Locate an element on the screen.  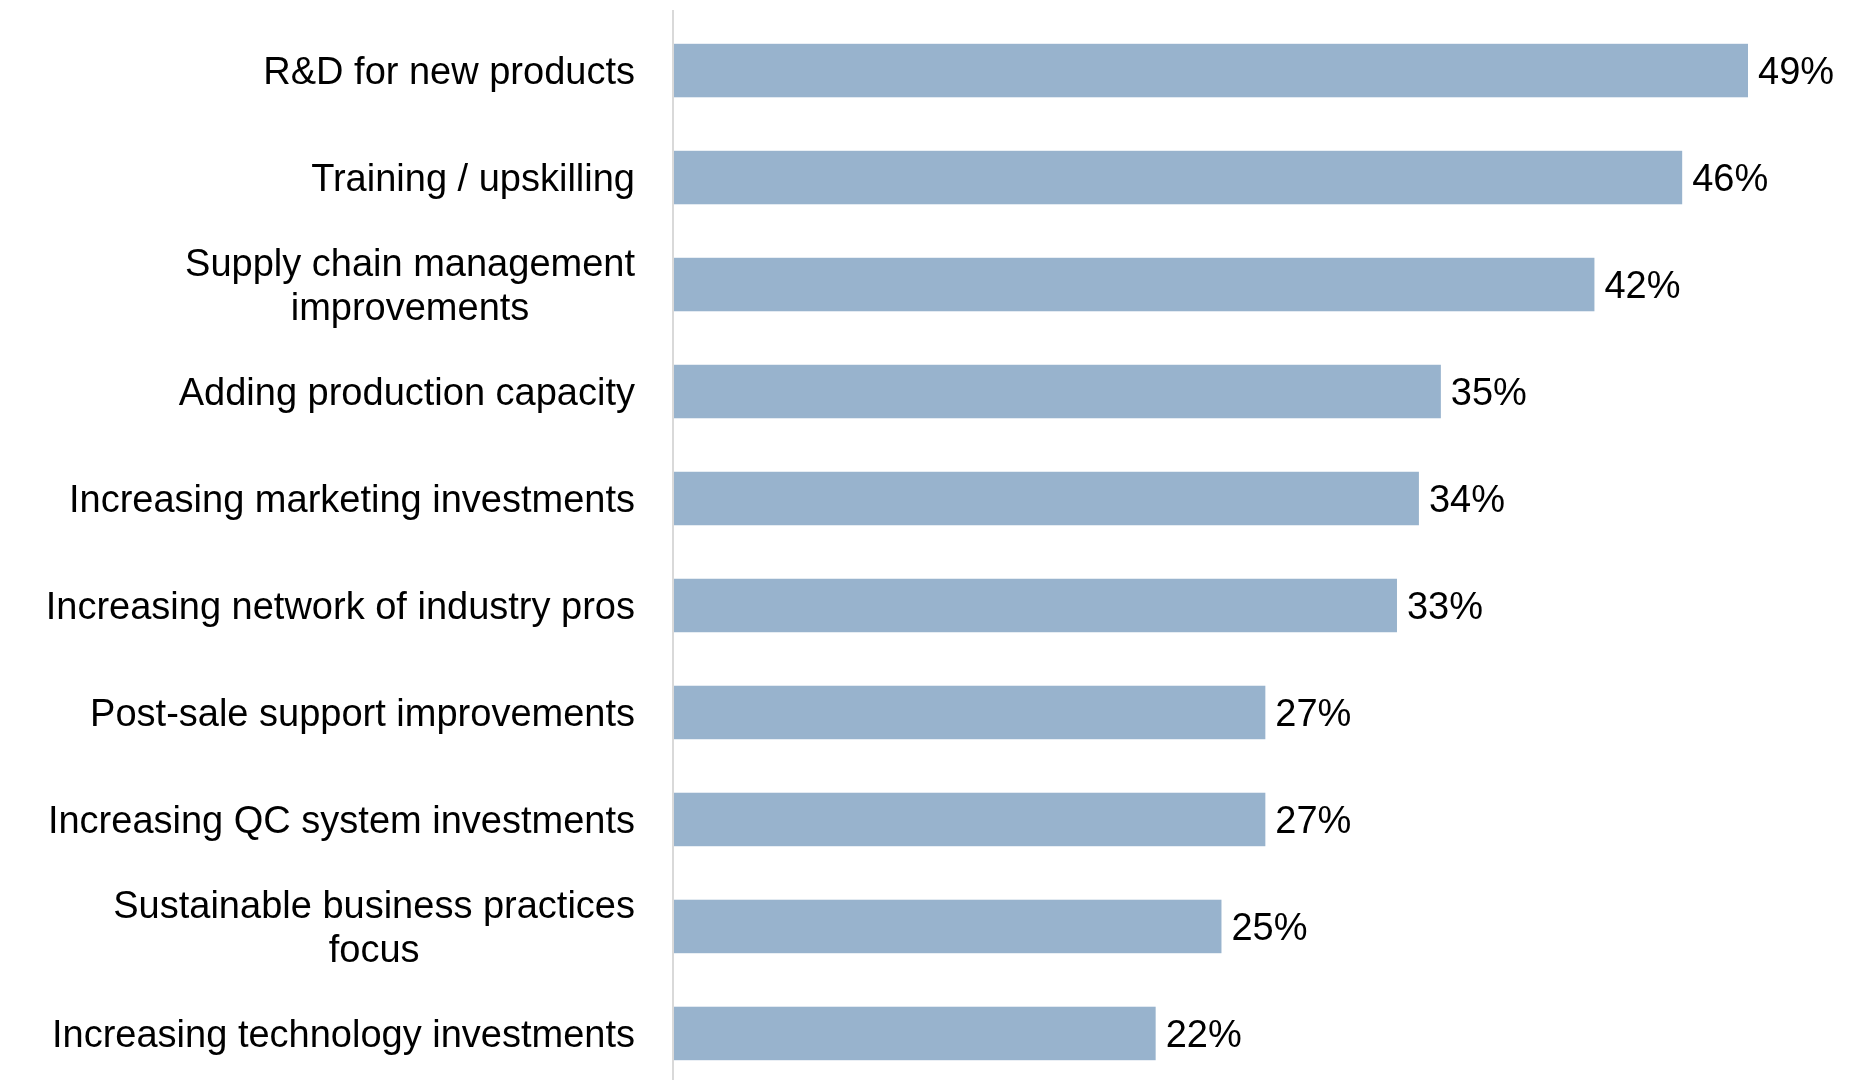
y-tick-label: Post-sale support improvements is located at coordinates (362, 712).